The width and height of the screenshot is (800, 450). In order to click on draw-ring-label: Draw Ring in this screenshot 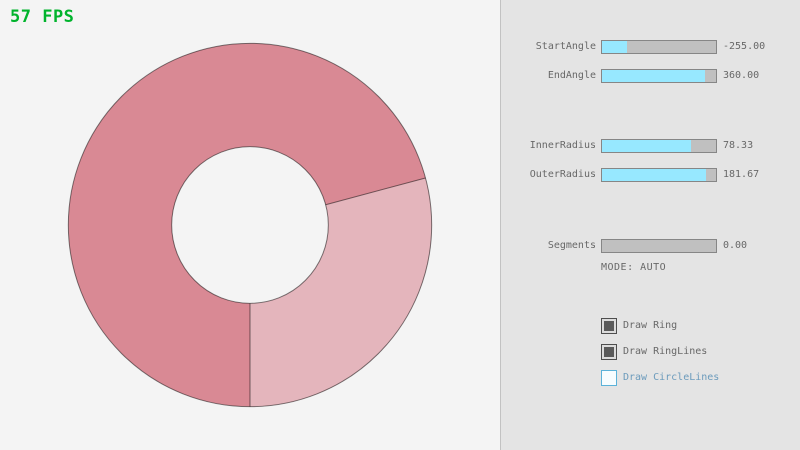, I will do `click(650, 325)`.